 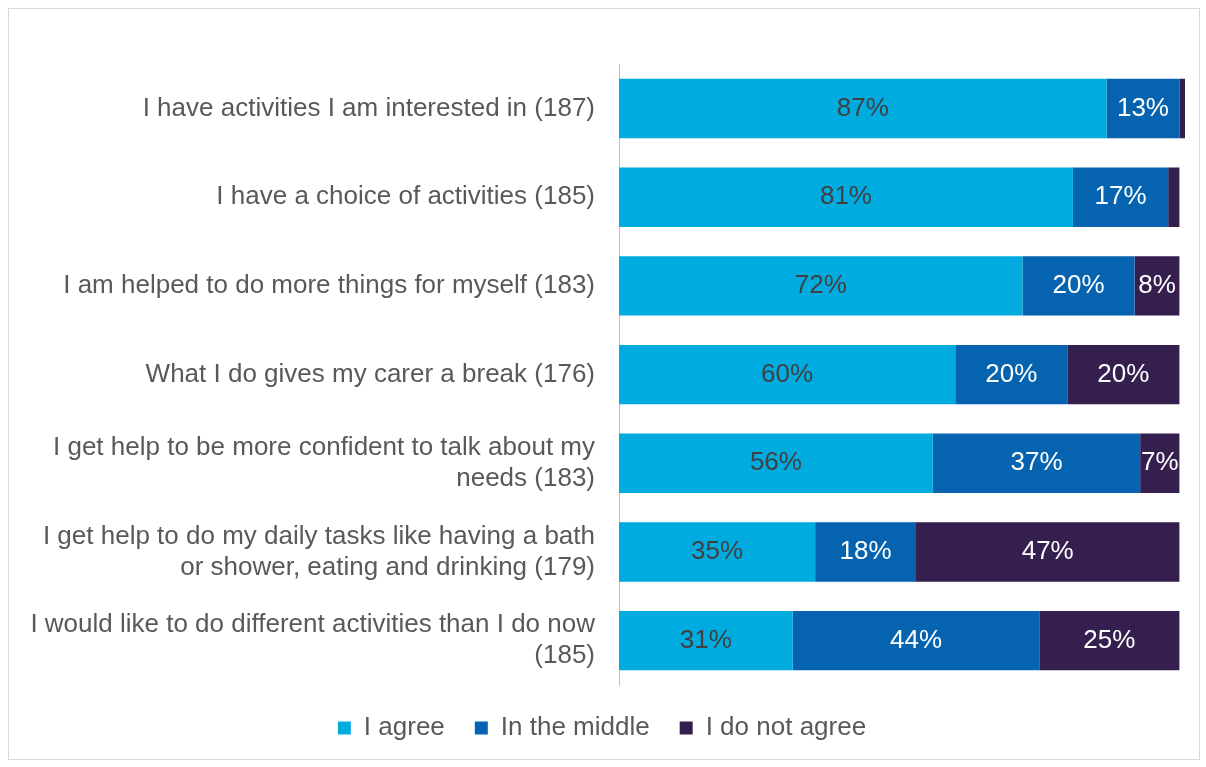 I want to click on data-label: 81%, so click(x=845, y=195).